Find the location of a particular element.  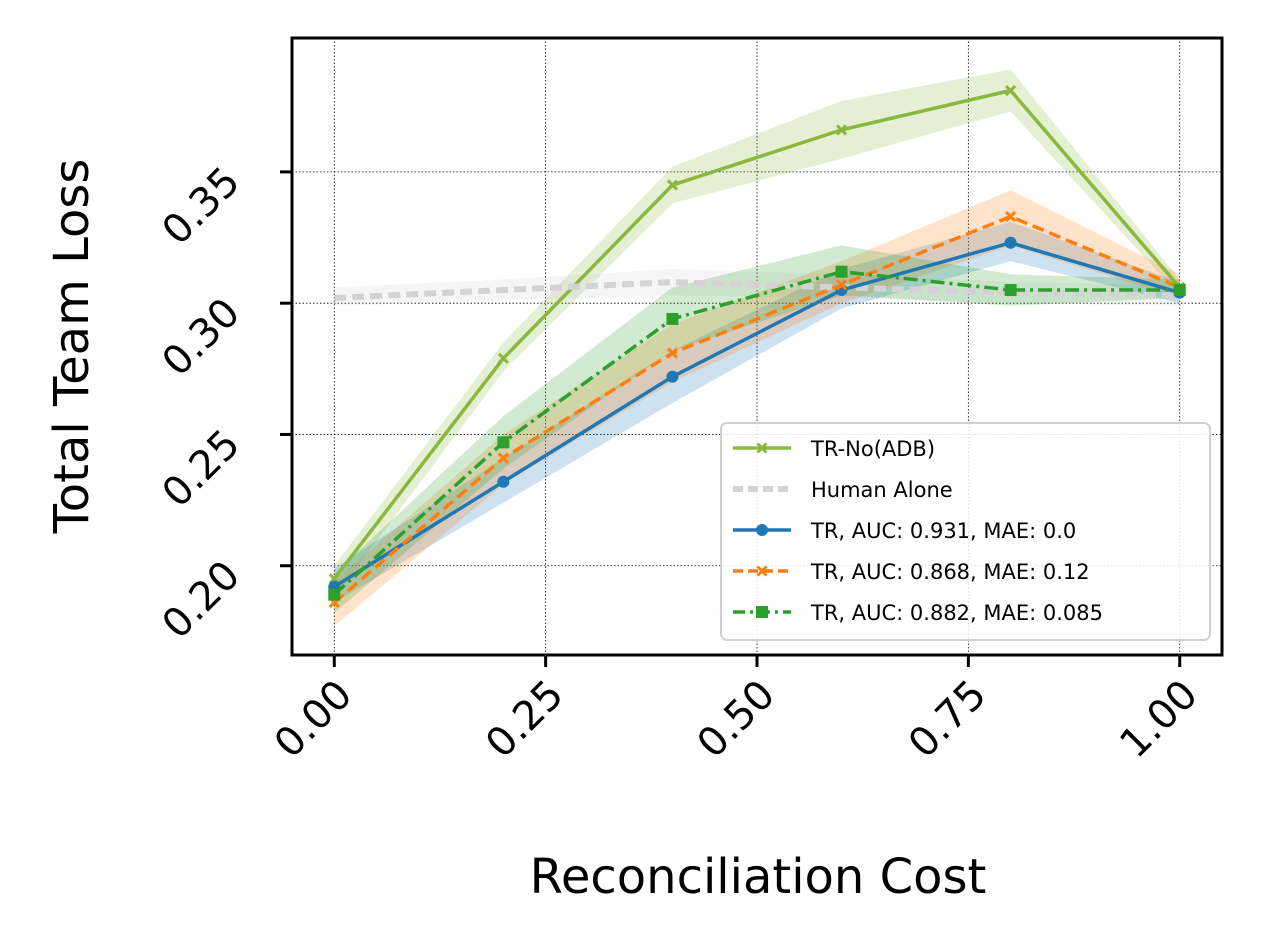

legend-item: TR, AUC: 0.868, MAE: 0.12 is located at coordinates (911, 572).